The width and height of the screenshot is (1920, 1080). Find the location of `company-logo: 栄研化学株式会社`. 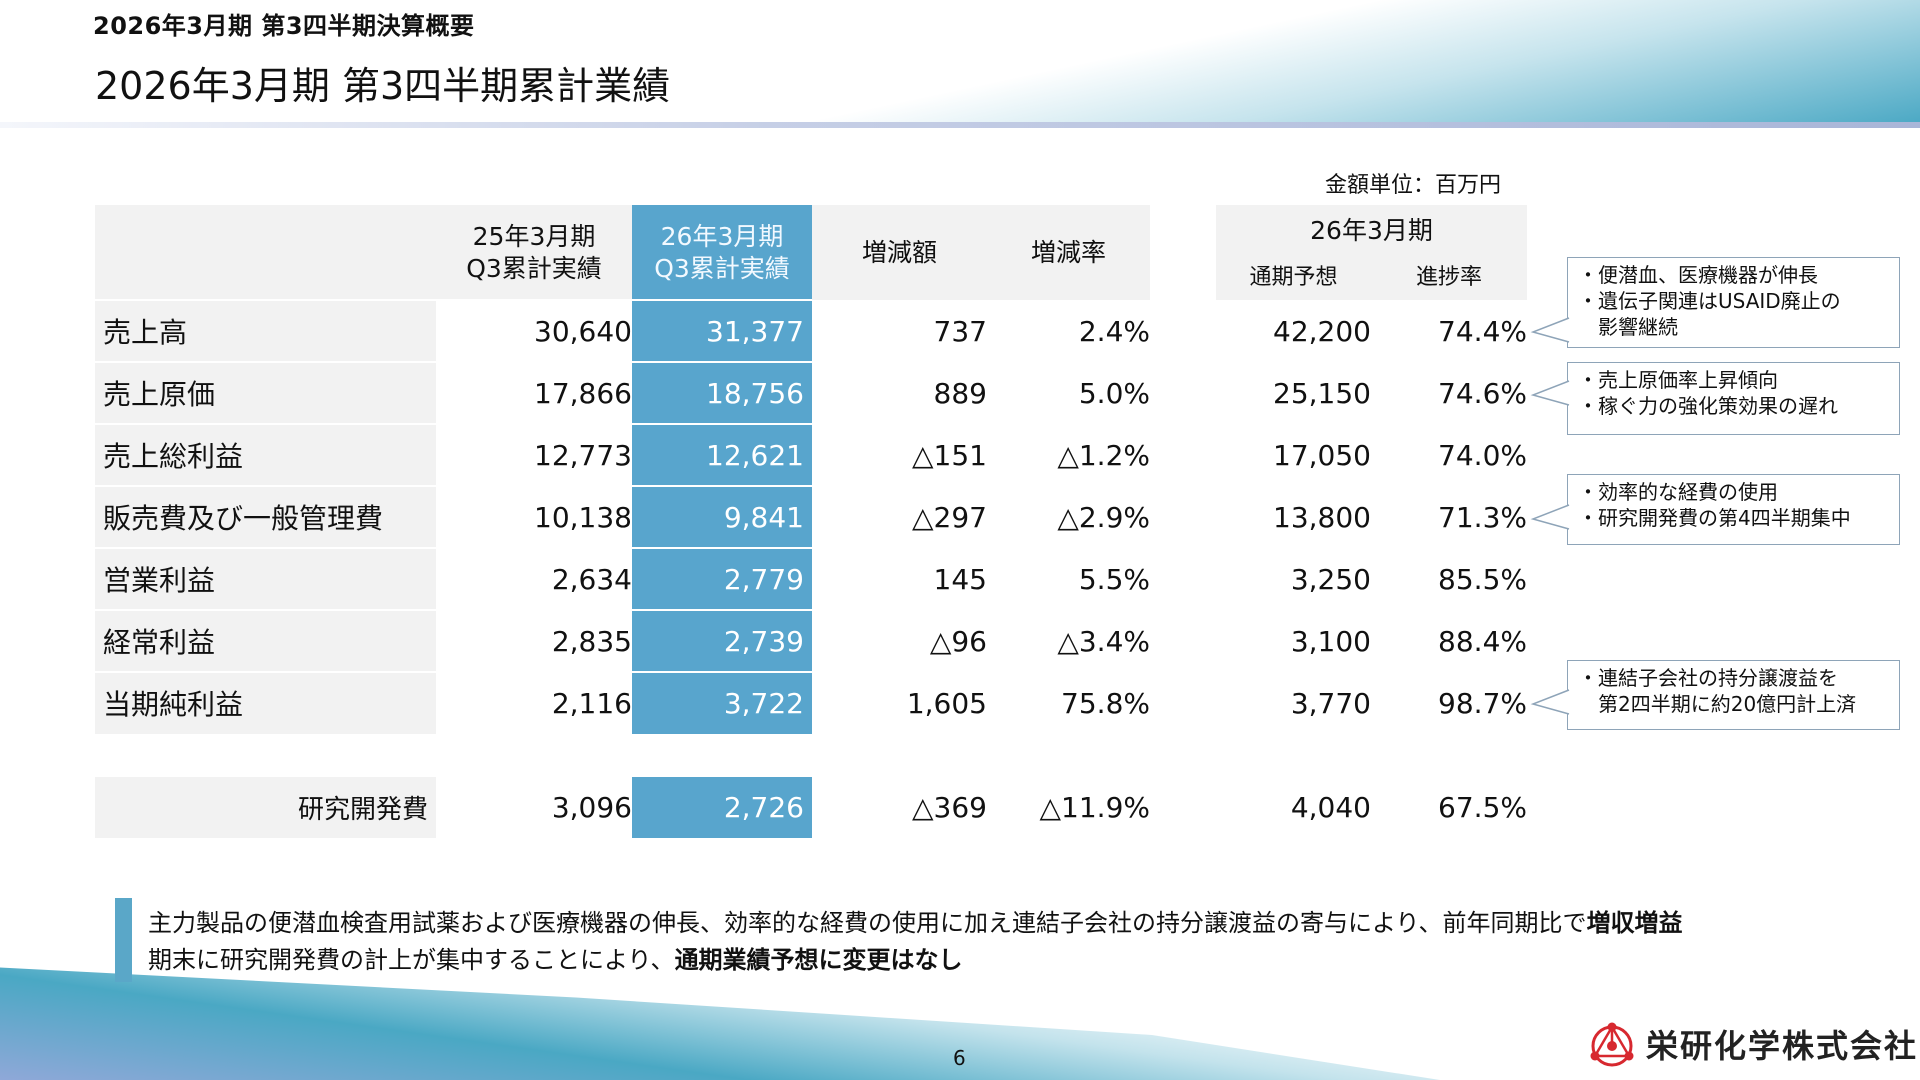

company-logo: 栄研化学株式会社 is located at coordinates (1753, 1044).